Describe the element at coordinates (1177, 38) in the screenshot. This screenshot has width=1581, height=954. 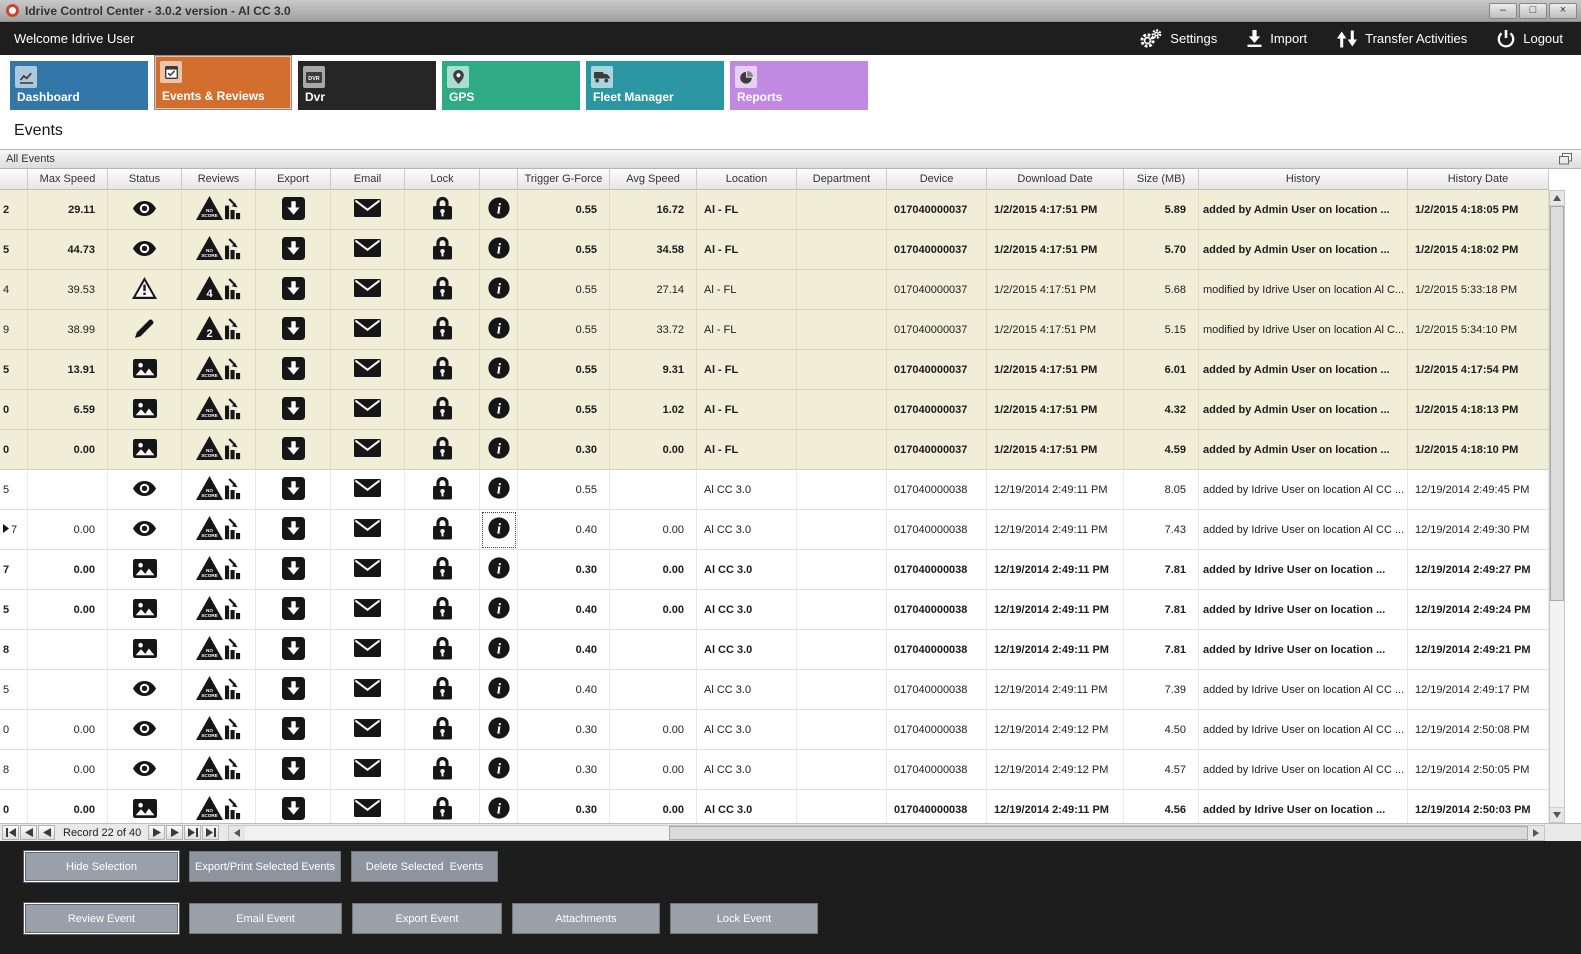
I see `settings-button: Settings` at that location.